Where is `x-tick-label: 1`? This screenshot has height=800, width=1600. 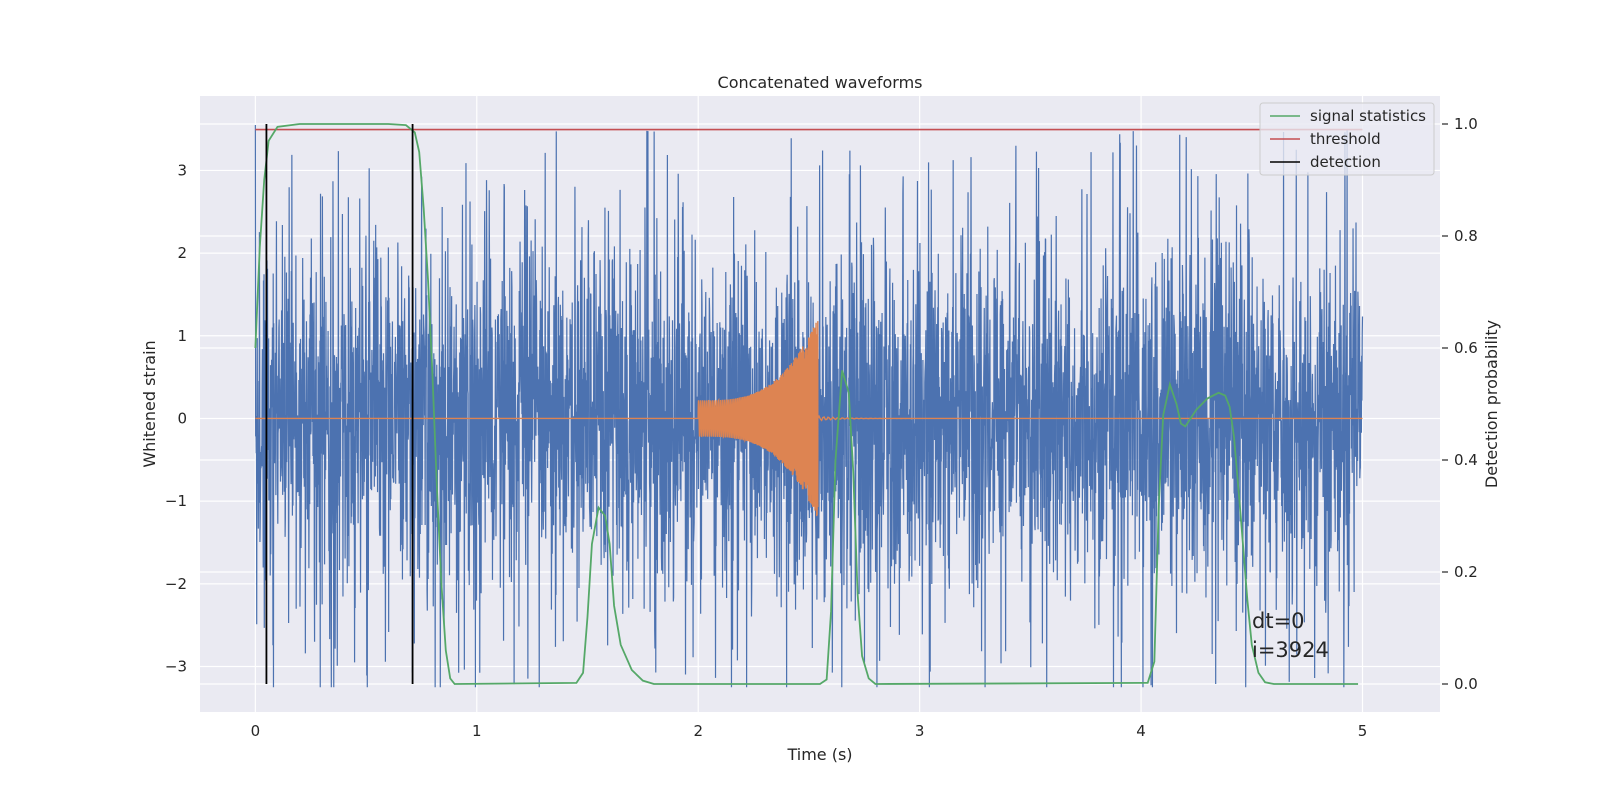 x-tick-label: 1 is located at coordinates (477, 731).